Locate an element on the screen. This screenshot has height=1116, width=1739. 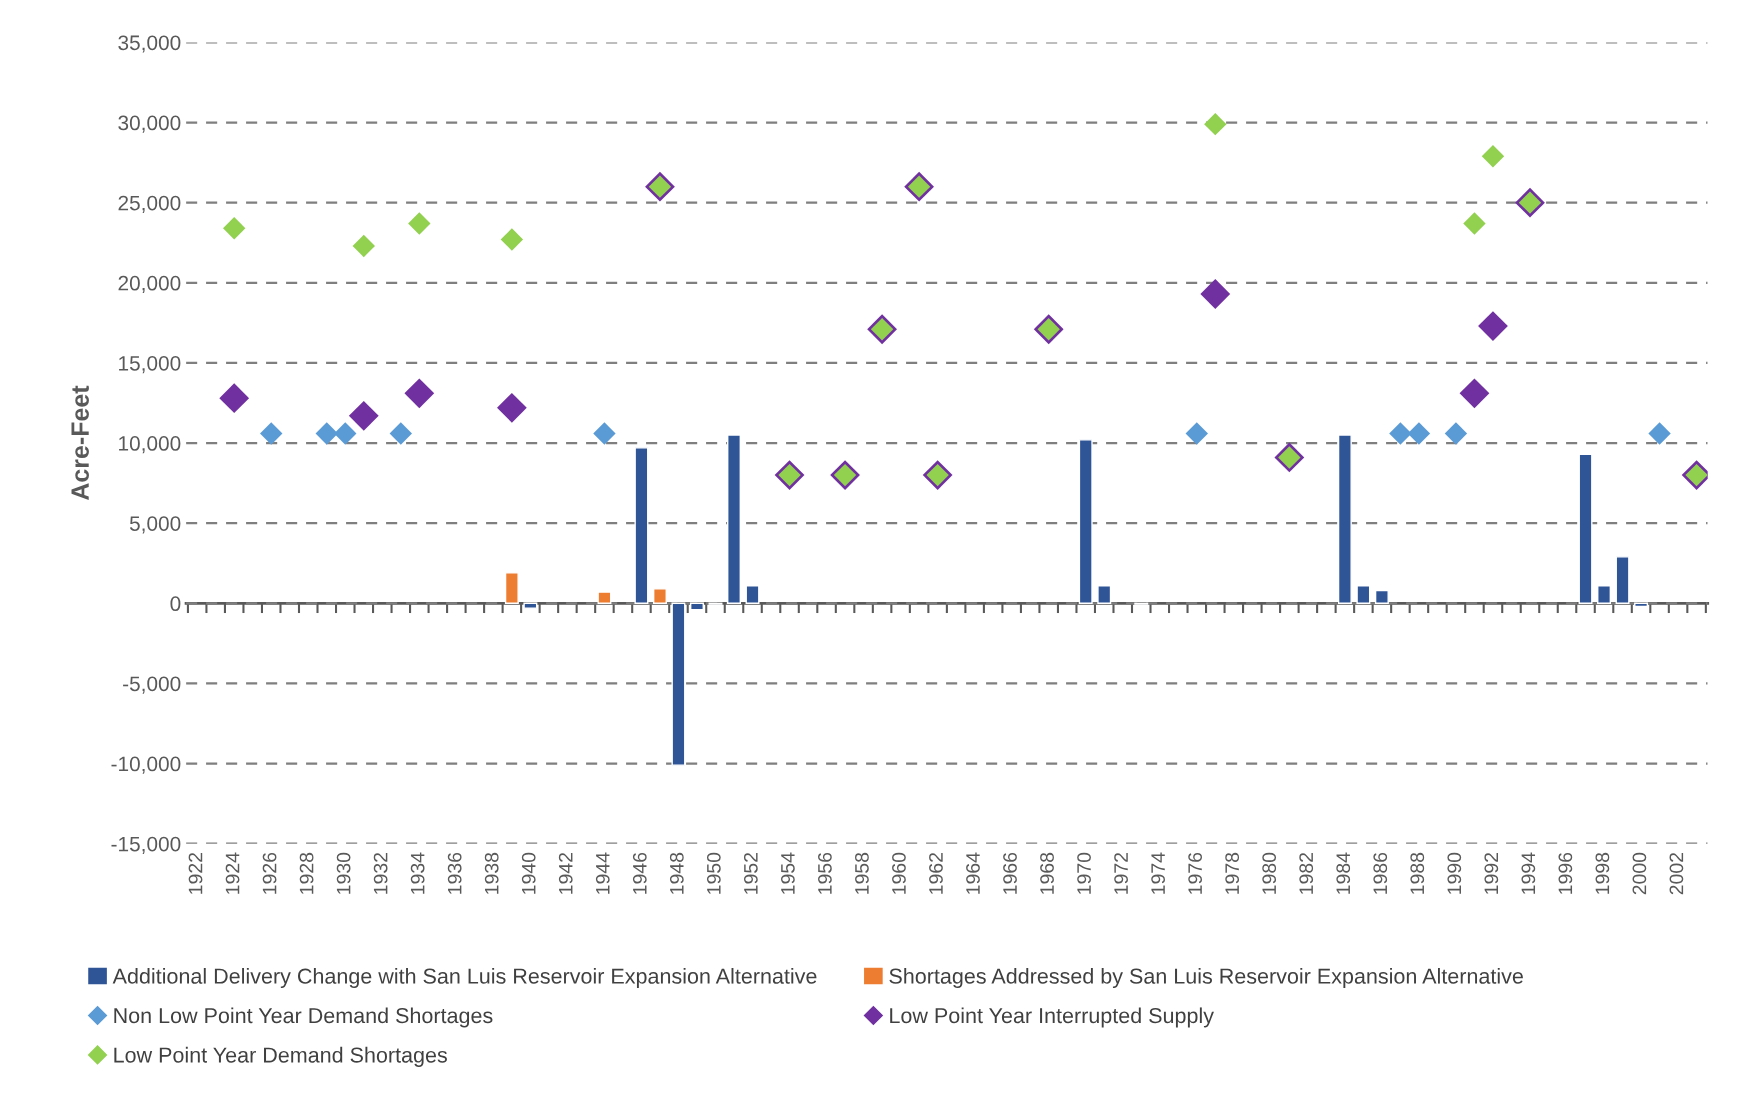
x-tick-label: 1926 is located at coordinates (269, 873).